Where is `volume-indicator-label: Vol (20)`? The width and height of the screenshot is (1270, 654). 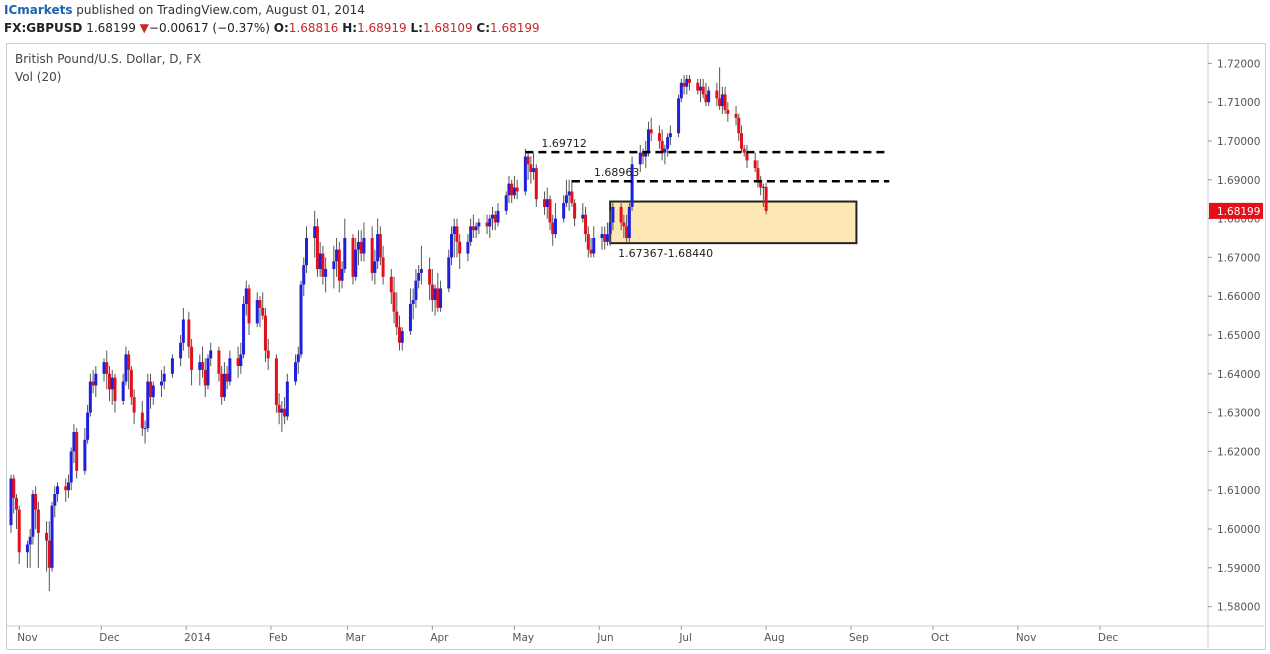 volume-indicator-label: Vol (20) is located at coordinates (38, 77).